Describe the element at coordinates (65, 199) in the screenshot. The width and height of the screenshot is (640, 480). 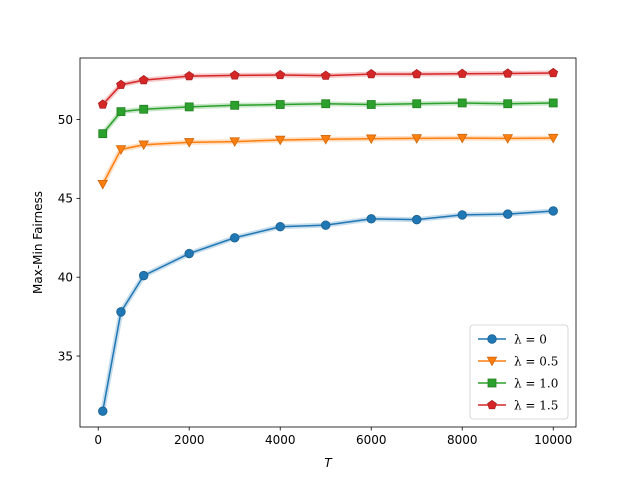
I see `y-tick-label: 45` at that location.